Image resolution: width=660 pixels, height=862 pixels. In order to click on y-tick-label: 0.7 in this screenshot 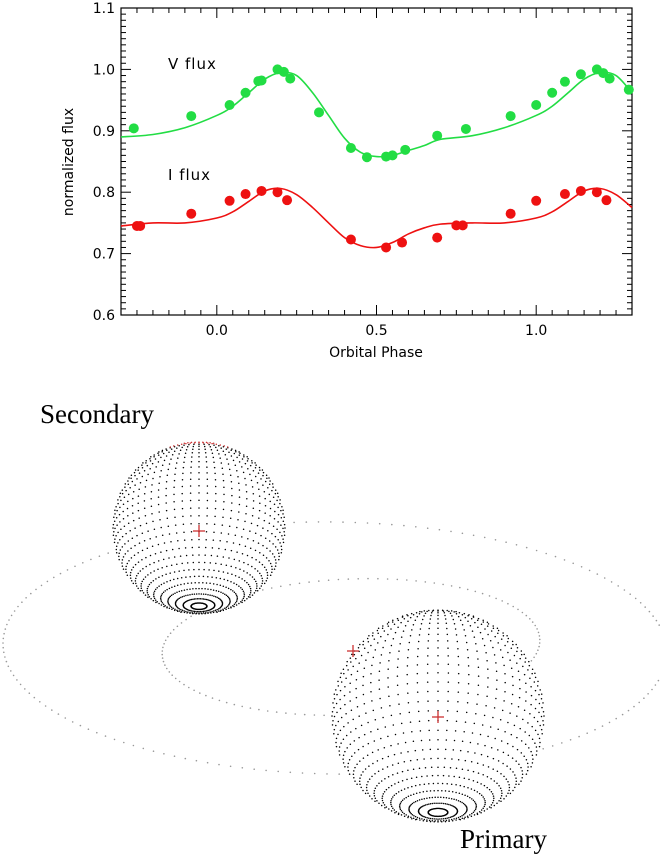, I will do `click(104, 255)`.